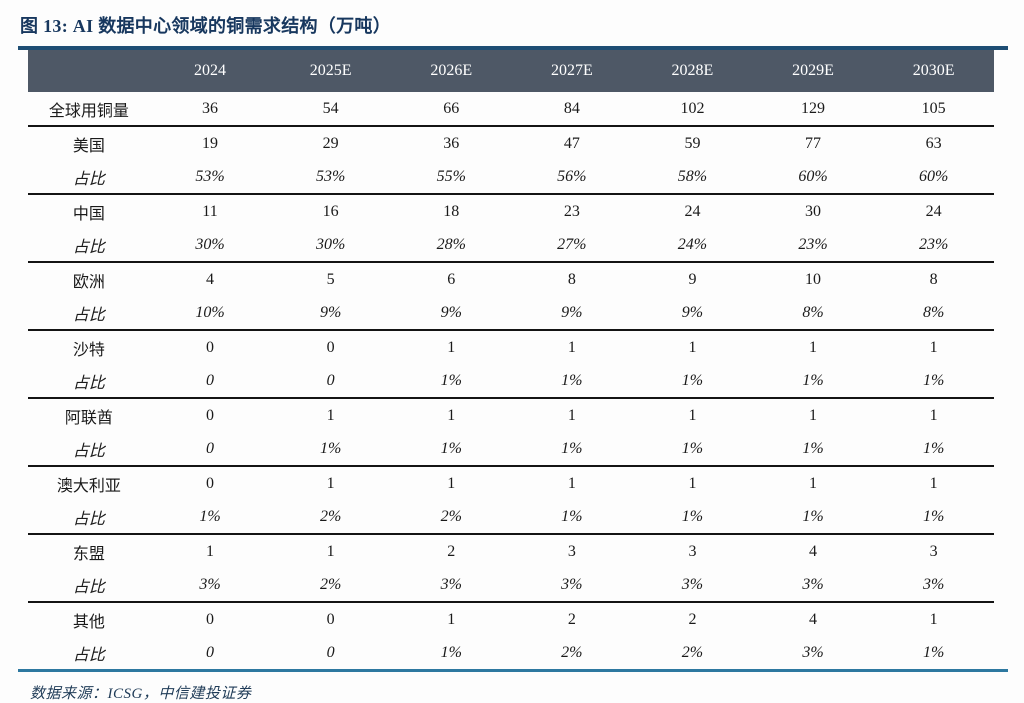 The width and height of the screenshot is (1024, 703). What do you see at coordinates (511, 143) in the screenshot?
I see `region-row: 美国 19 29 36 47 59 77 63` at bounding box center [511, 143].